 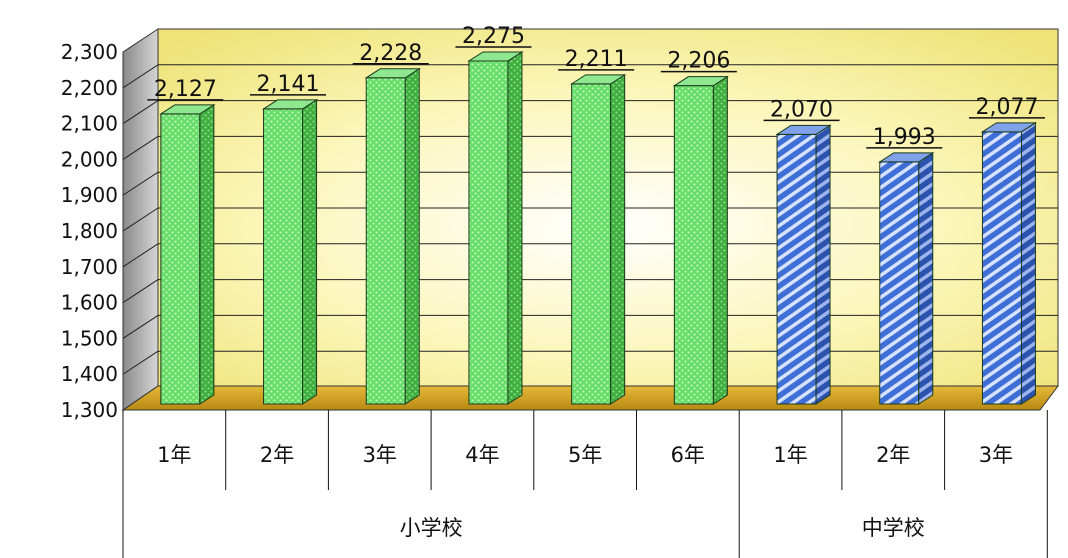 What do you see at coordinates (89, 231) in the screenshot?
I see `y-tick-label: 1,800` at bounding box center [89, 231].